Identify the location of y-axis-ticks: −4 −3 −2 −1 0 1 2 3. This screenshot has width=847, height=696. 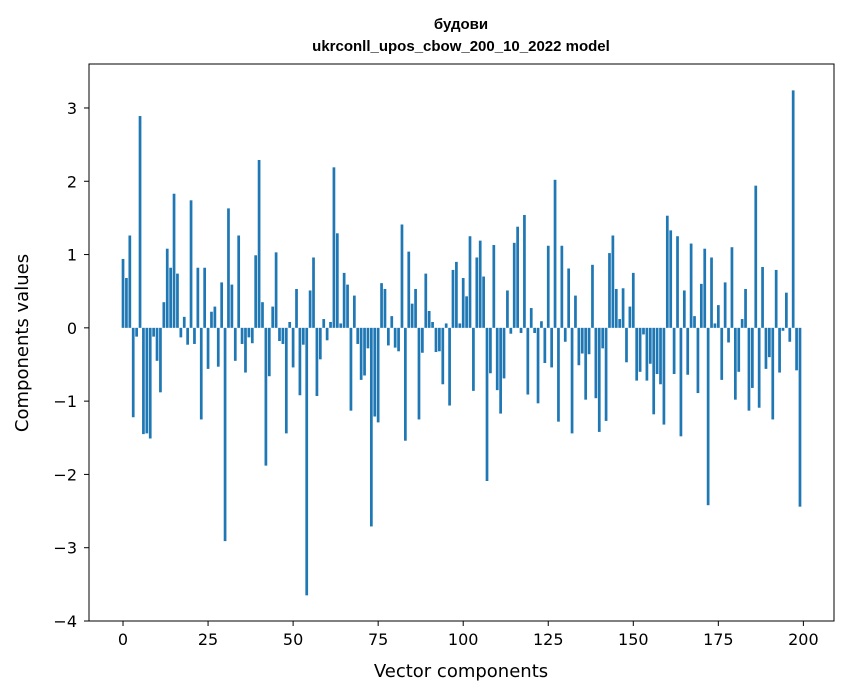
(71, 365).